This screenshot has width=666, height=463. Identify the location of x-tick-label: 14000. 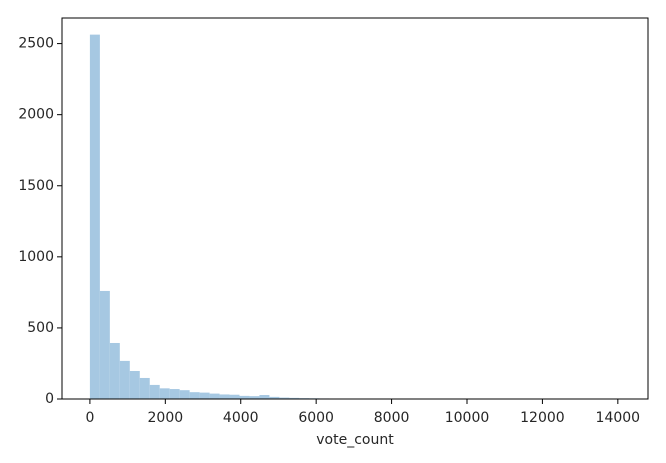
(618, 418).